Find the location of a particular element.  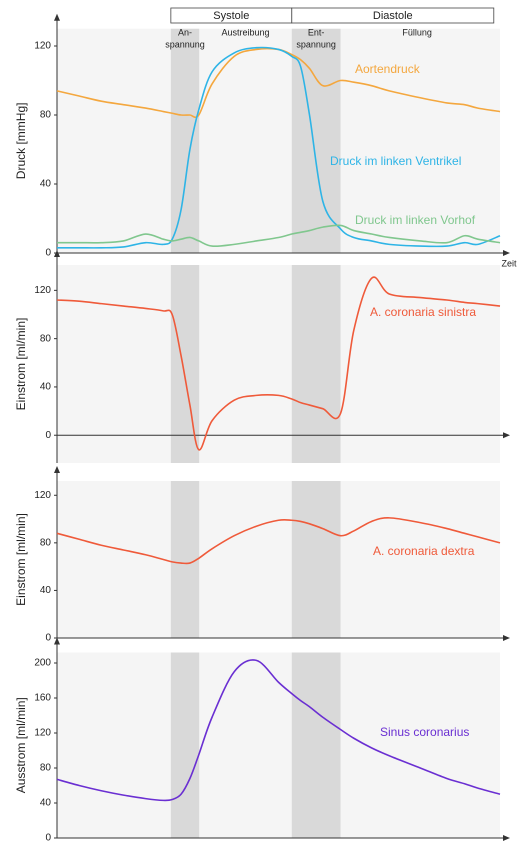

subphase-label: Füllung is located at coordinates (417, 32).